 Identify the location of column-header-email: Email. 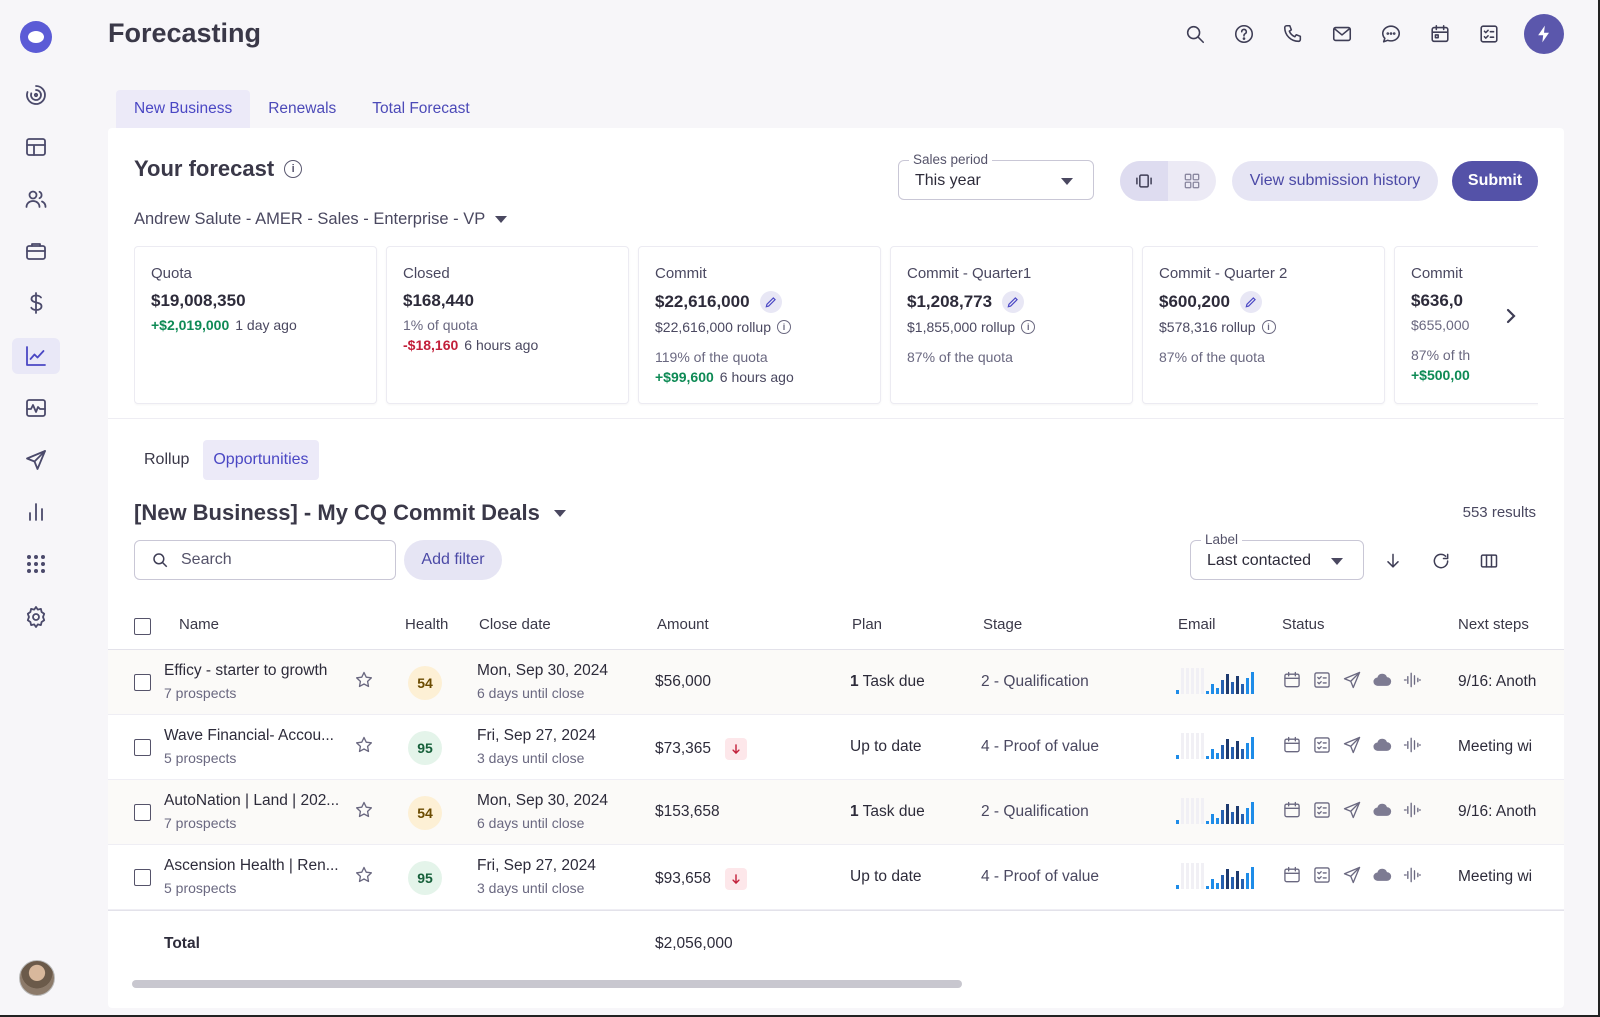
(1197, 624).